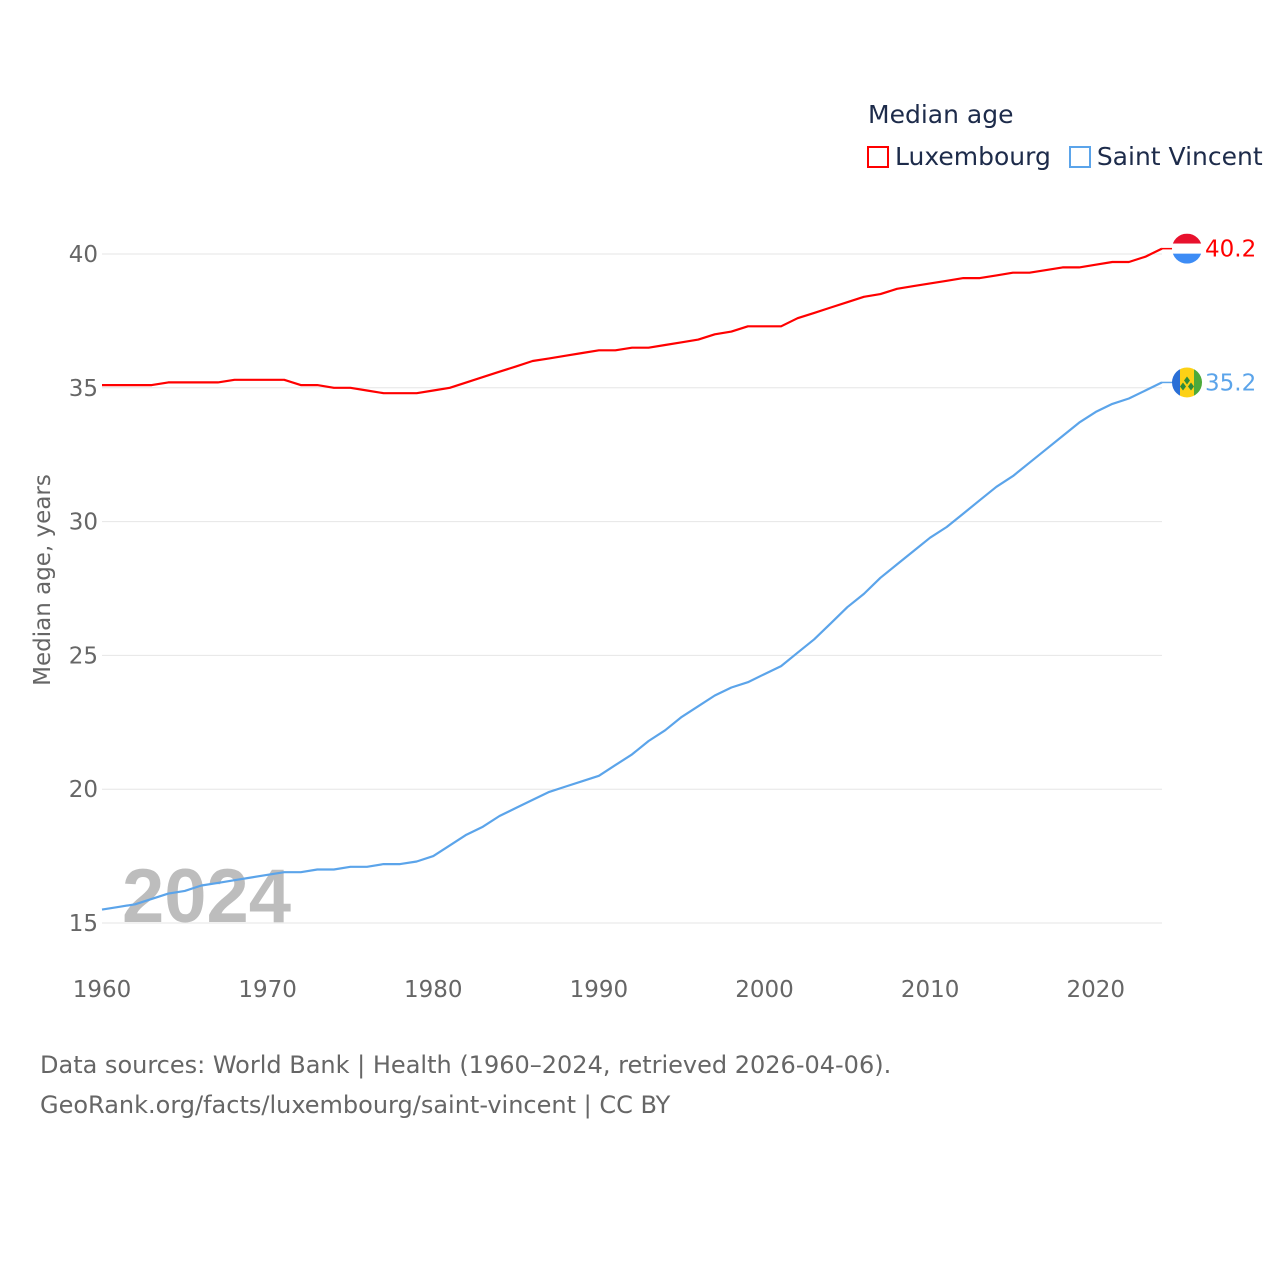 The width and height of the screenshot is (1280, 1280). Describe the element at coordinates (1187, 382) in the screenshot. I see `saint-vincent-flag-icon` at that location.